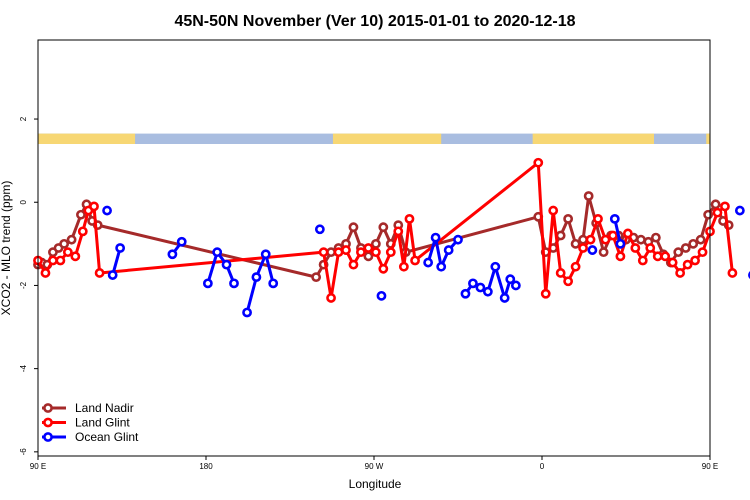 This screenshot has width=750, height=500. I want to click on x-tick-label: 90 E, so click(710, 466).